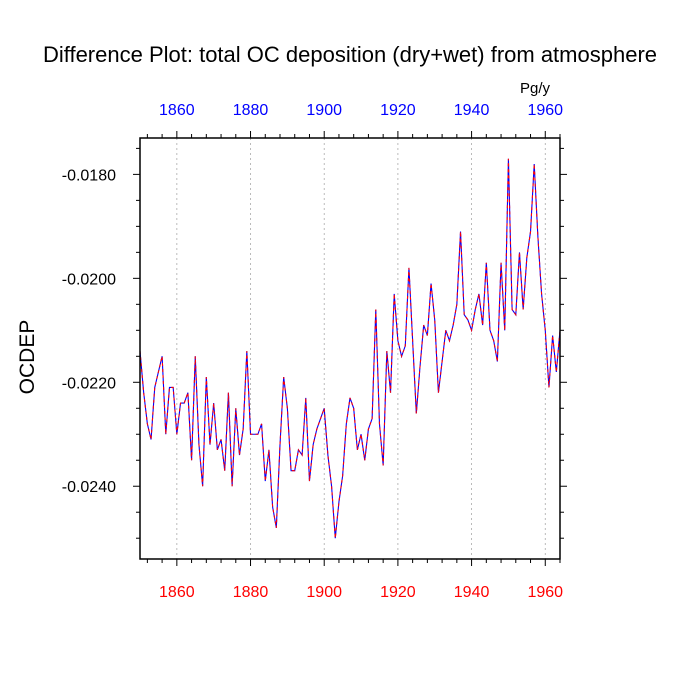 This screenshot has width=700, height=700. What do you see at coordinates (535, 88) in the screenshot?
I see `units-label: Pg/y` at bounding box center [535, 88].